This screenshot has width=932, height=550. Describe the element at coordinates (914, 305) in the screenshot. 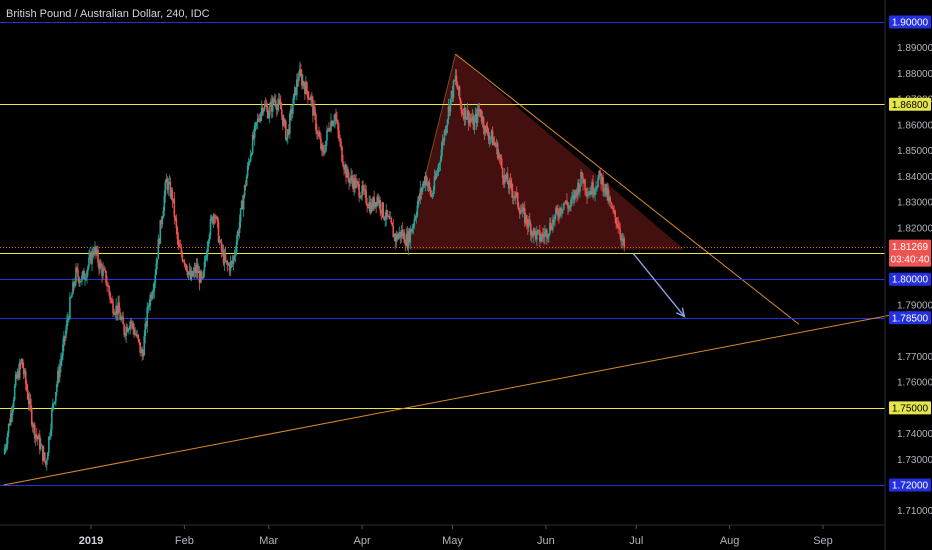

I see `price-tick-label: 1.79000` at that location.